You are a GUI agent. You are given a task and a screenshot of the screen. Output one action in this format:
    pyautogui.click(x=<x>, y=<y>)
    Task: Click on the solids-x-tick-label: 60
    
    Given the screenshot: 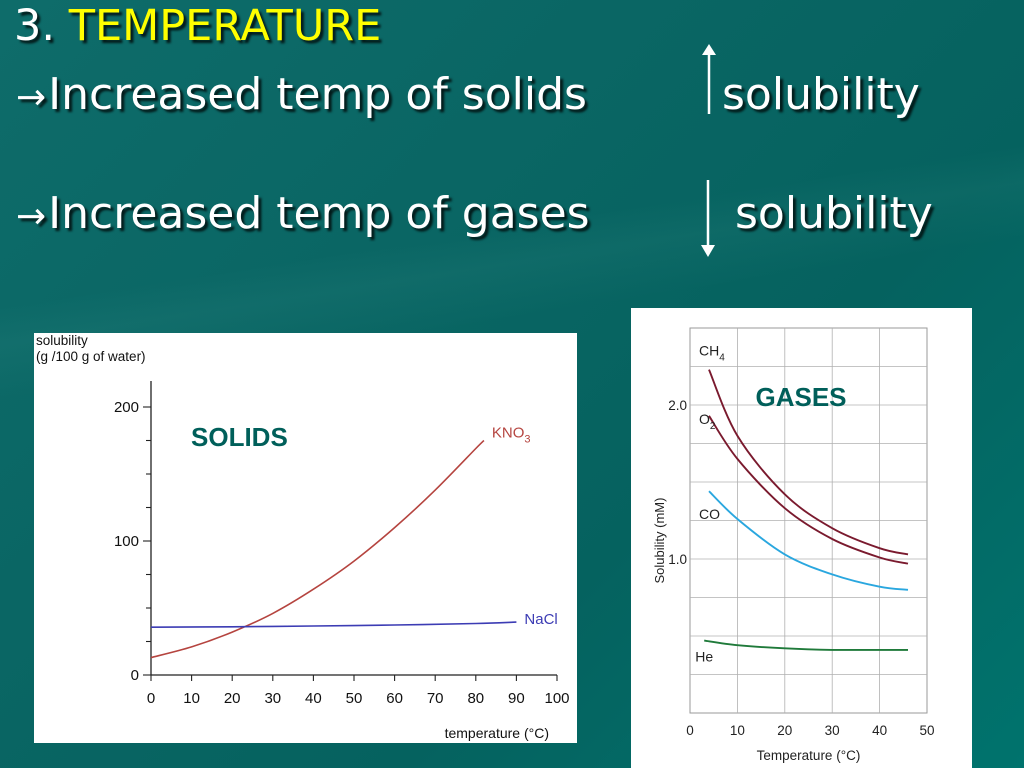 What is the action you would take?
    pyautogui.click(x=394, y=698)
    